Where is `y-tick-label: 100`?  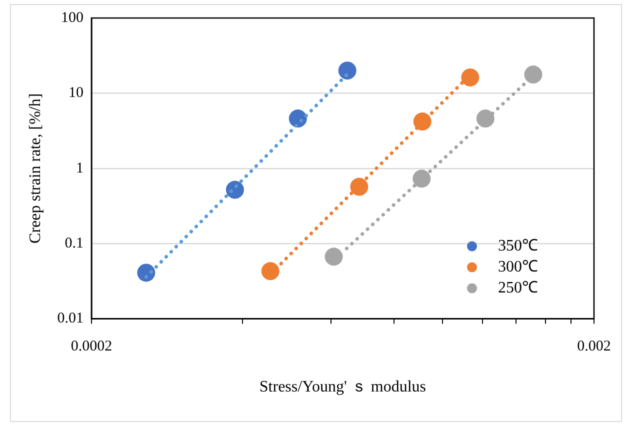 y-tick-label: 100 is located at coordinates (72, 18).